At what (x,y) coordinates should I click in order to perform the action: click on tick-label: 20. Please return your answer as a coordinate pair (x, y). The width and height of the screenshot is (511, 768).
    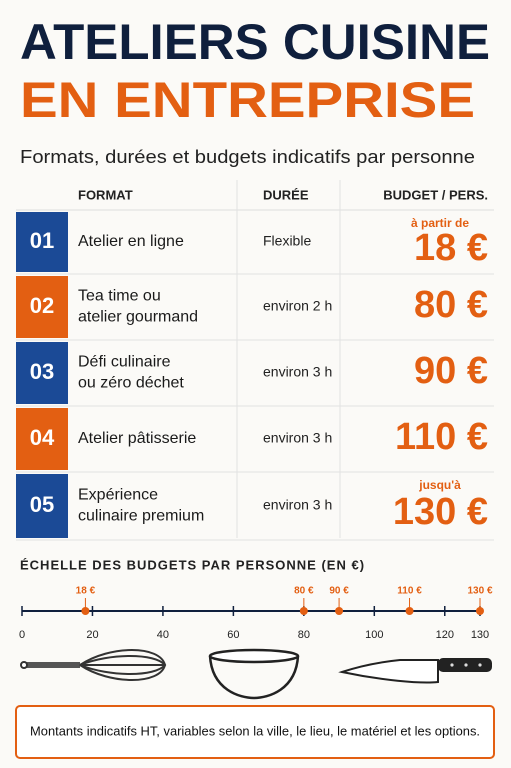
    Looking at the image, I should click on (92, 635).